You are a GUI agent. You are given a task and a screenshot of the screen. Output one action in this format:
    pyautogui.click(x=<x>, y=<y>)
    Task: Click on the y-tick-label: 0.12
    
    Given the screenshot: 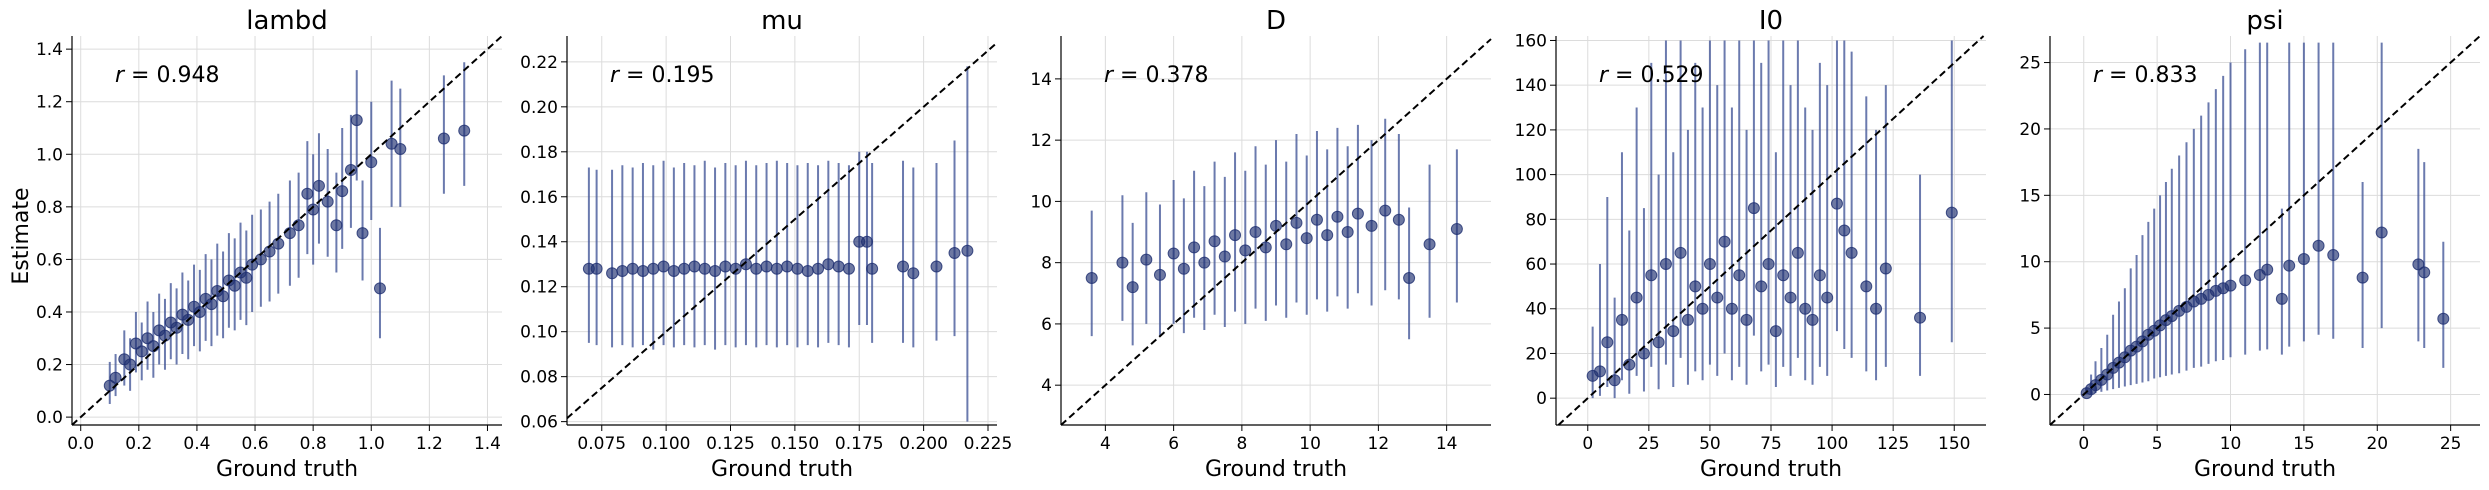 What is the action you would take?
    pyautogui.click(x=539, y=288)
    